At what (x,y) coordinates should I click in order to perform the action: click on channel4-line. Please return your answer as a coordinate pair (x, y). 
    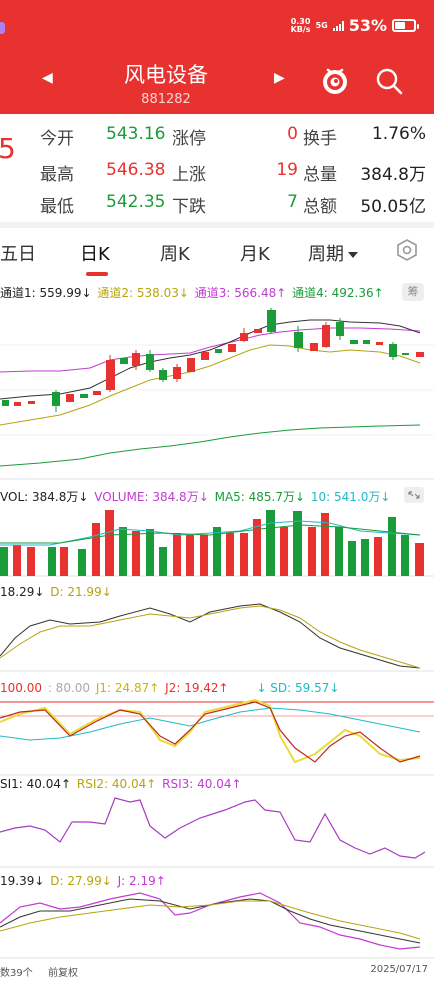
    Looking at the image, I should click on (210, 445).